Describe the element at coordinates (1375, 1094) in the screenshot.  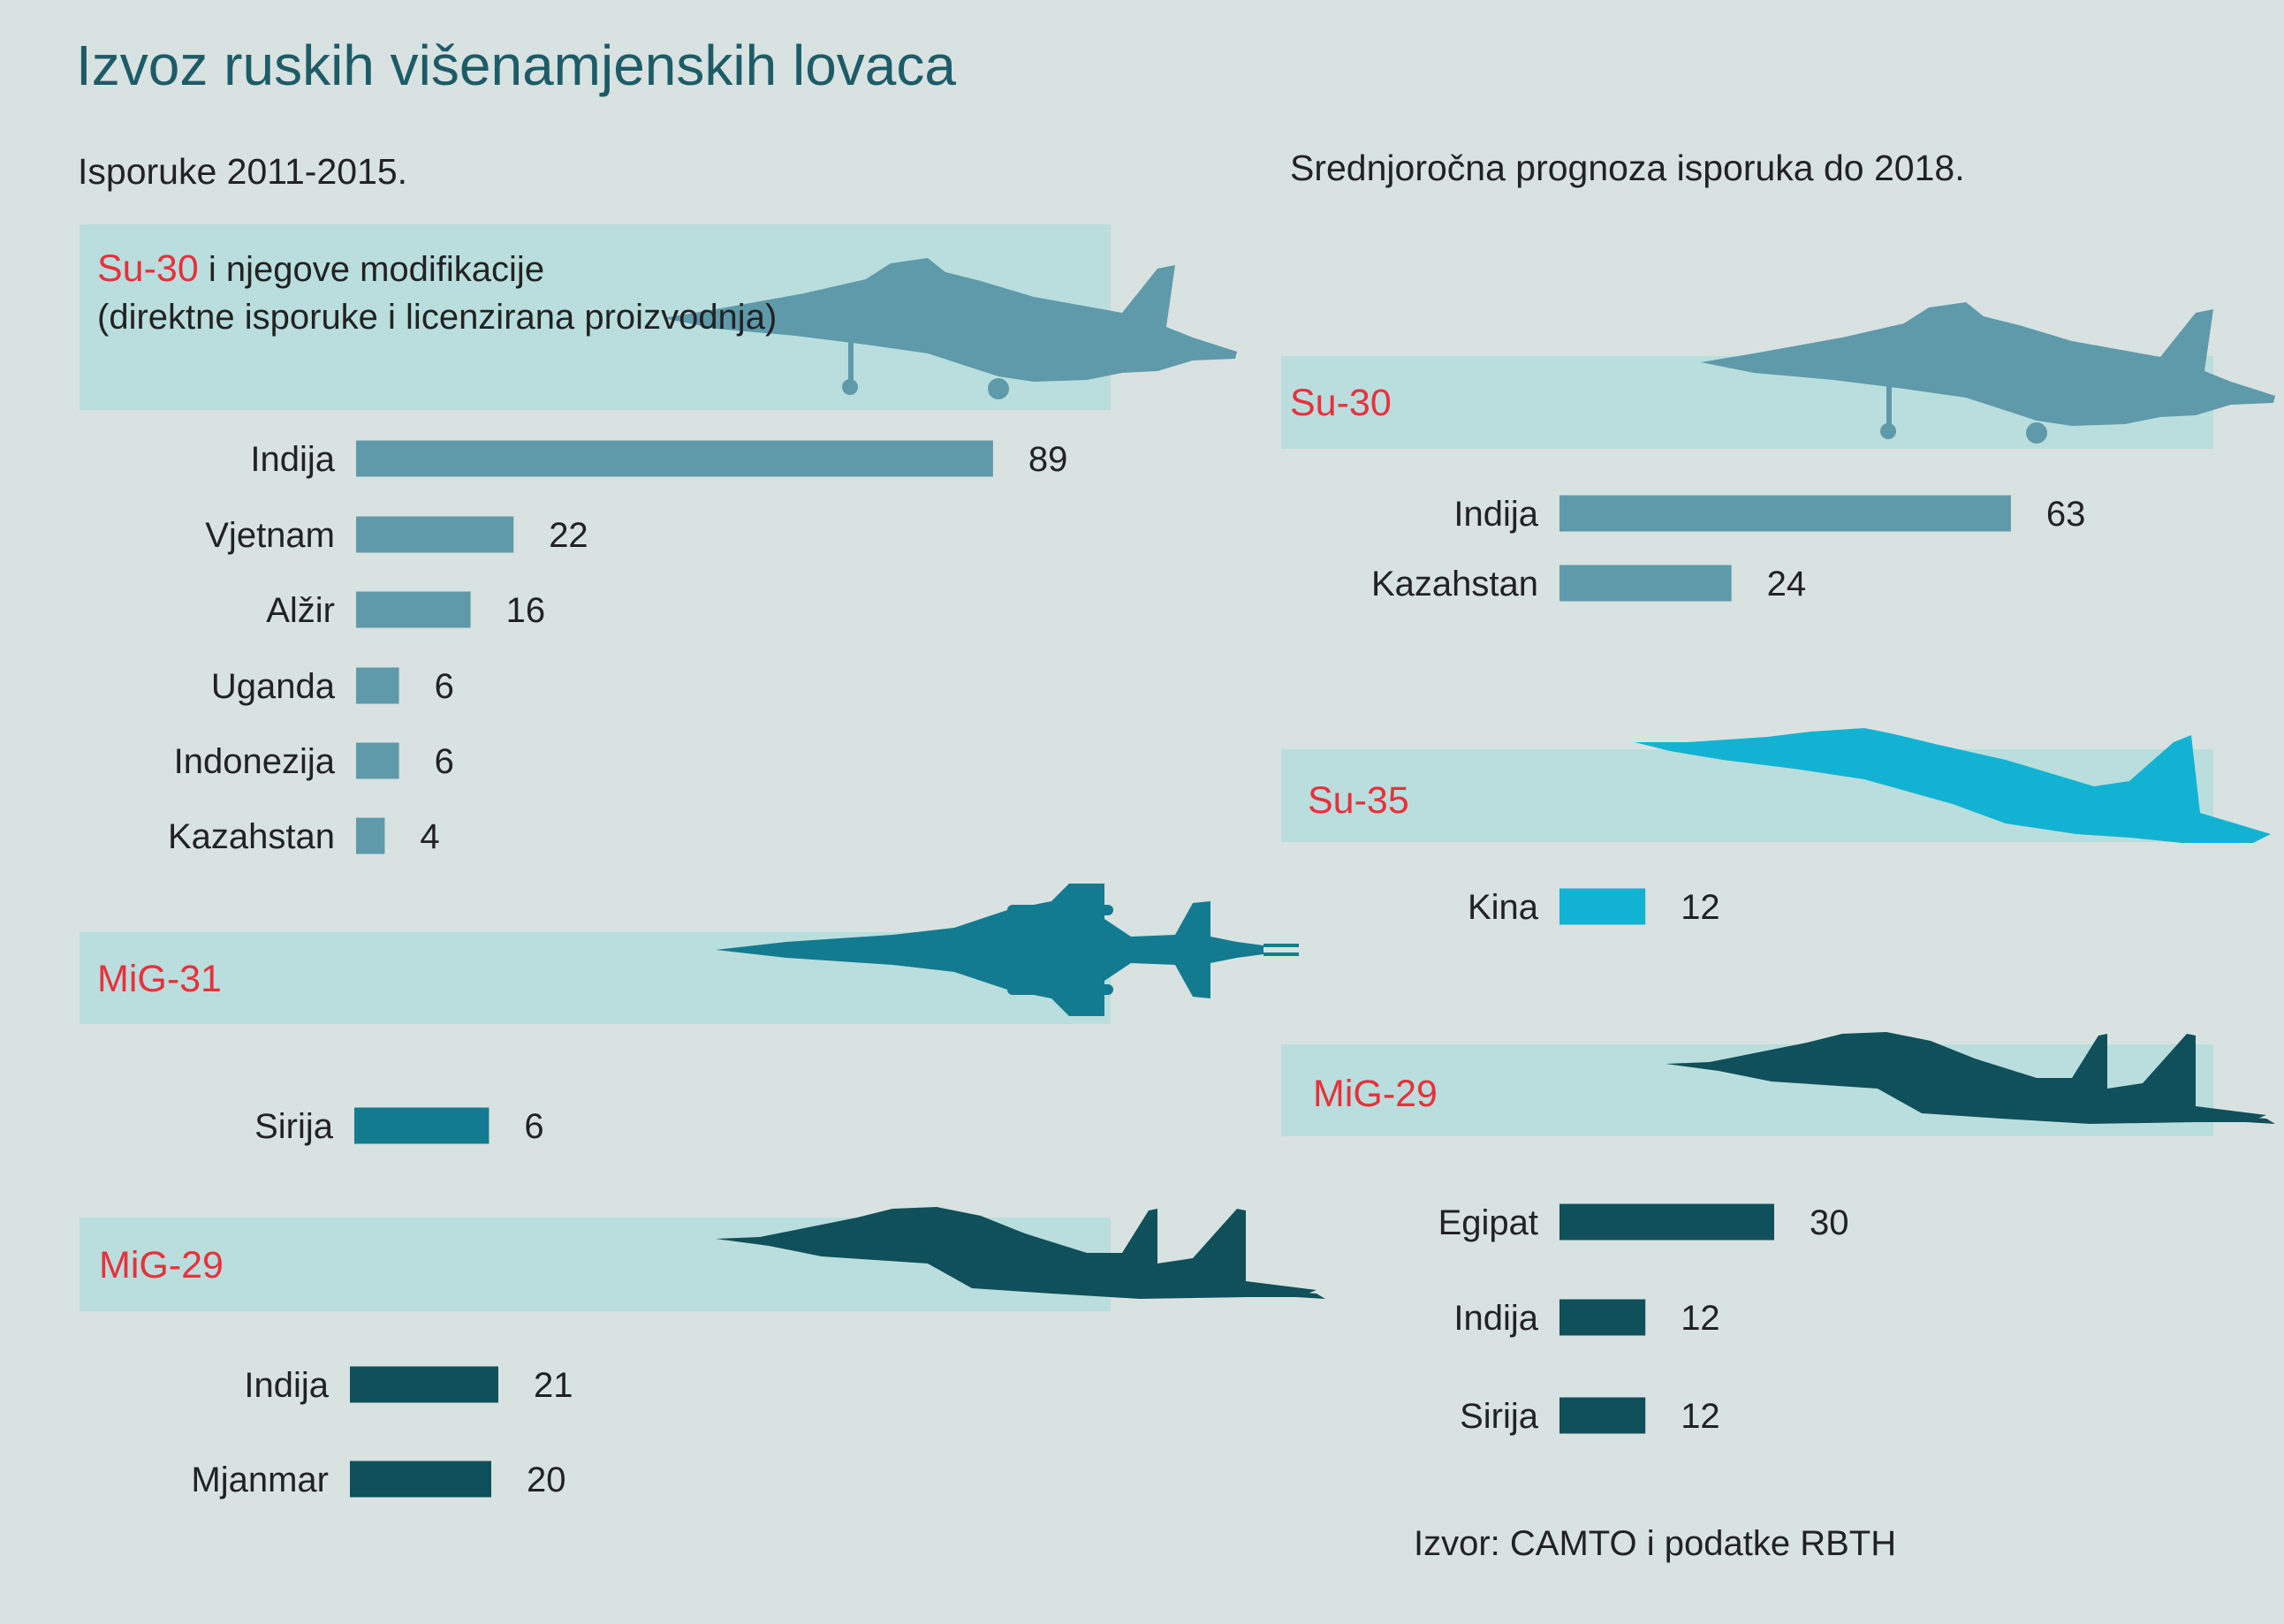
I see `section-label-mig29-forecast: MiG-29` at that location.